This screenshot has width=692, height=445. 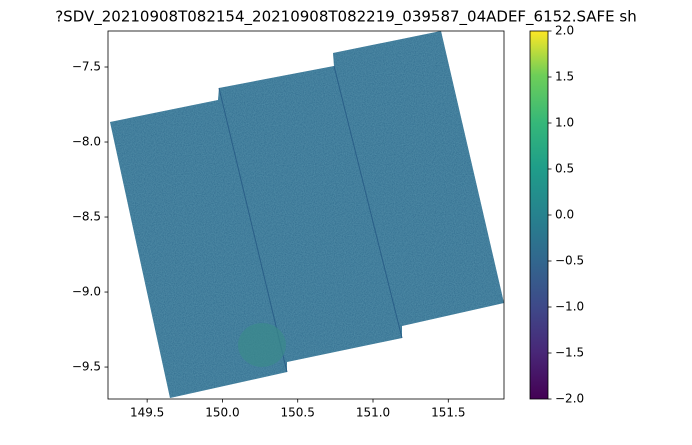 What do you see at coordinates (448, 413) in the screenshot?
I see `x-tick-label: 151.5` at bounding box center [448, 413].